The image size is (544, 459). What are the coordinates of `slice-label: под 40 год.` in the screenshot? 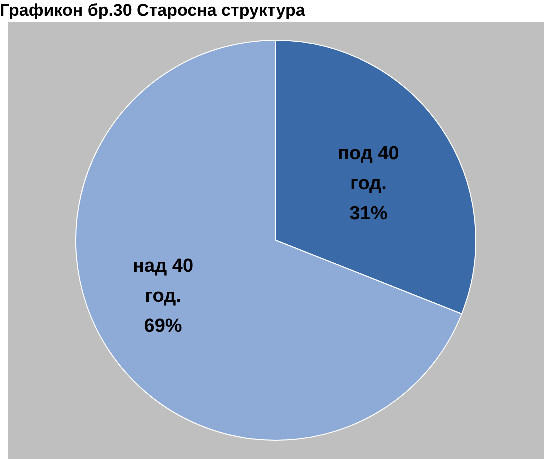 It's located at (369, 169).